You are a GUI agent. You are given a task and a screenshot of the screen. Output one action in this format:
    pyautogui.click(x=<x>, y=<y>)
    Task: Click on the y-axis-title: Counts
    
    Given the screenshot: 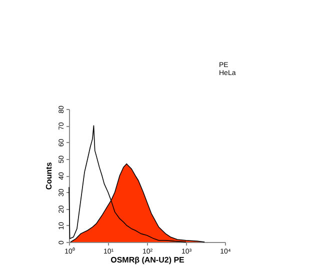 What is the action you would take?
    pyautogui.click(x=49, y=176)
    